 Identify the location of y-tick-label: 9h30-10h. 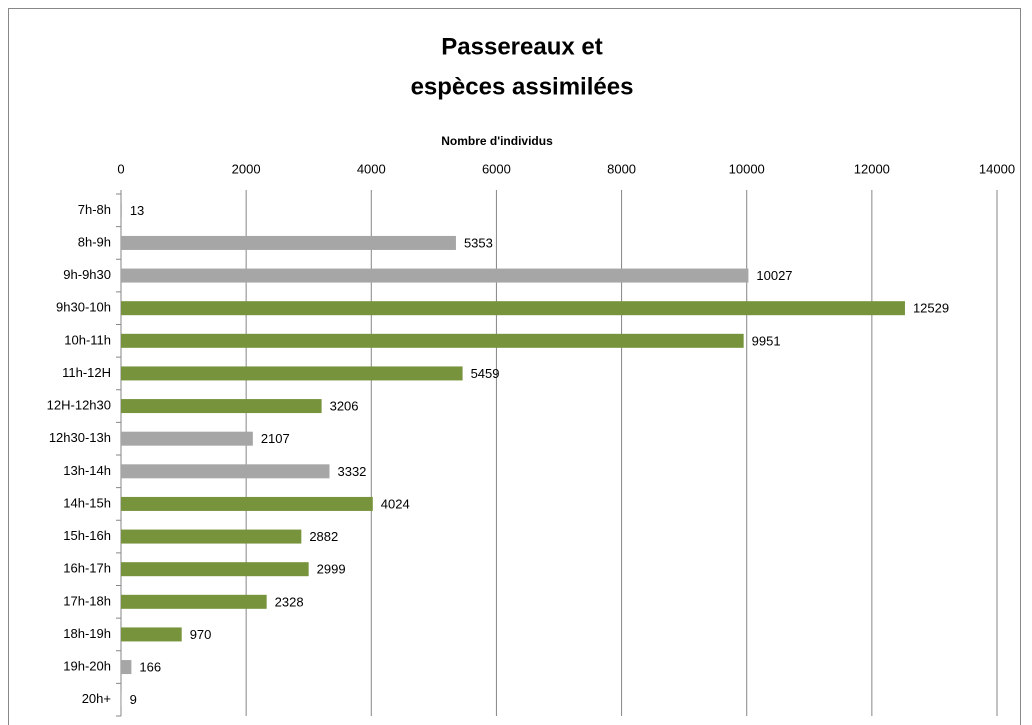
(83, 307).